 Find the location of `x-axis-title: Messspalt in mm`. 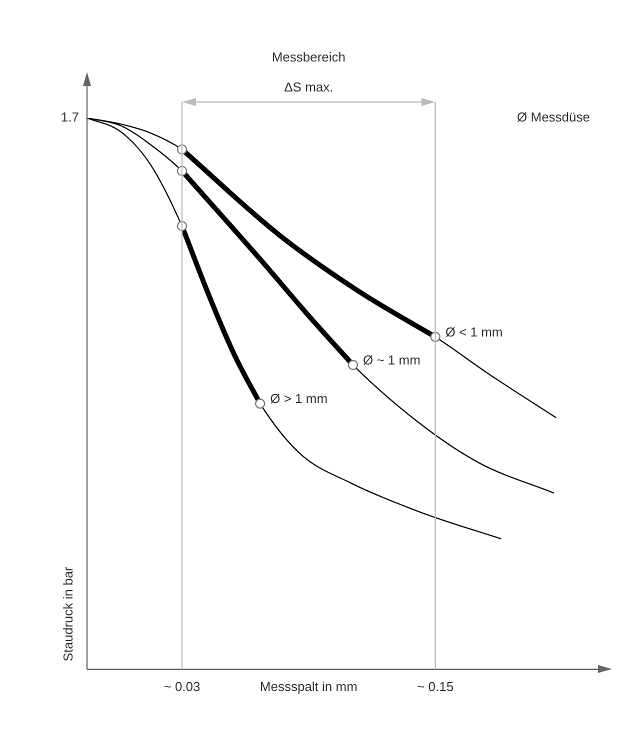

x-axis-title: Messspalt in mm is located at coordinates (309, 686).